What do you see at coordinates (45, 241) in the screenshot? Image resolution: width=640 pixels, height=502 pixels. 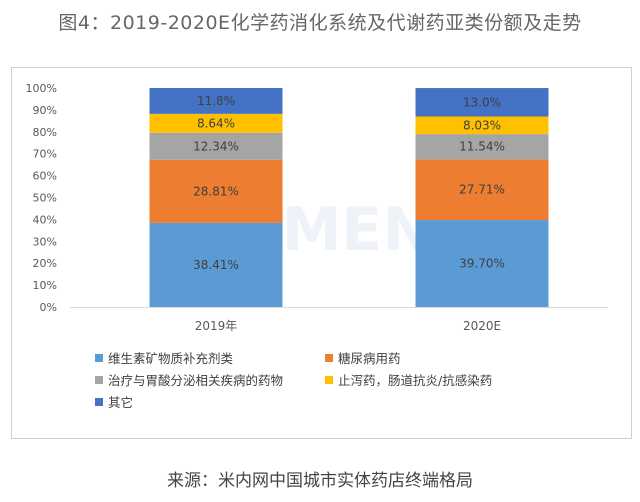 I see `y-tick-label: 30%` at bounding box center [45, 241].